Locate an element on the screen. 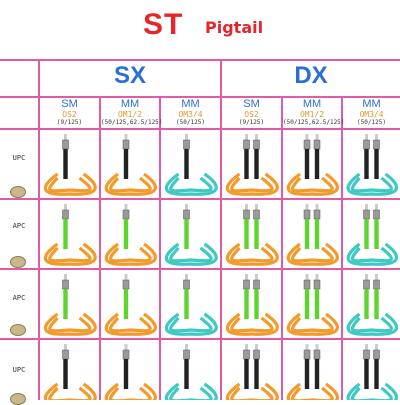 Image resolution: width=400 pixels, height=405 pixels. group-header-dx: DX is located at coordinates (311, 75).